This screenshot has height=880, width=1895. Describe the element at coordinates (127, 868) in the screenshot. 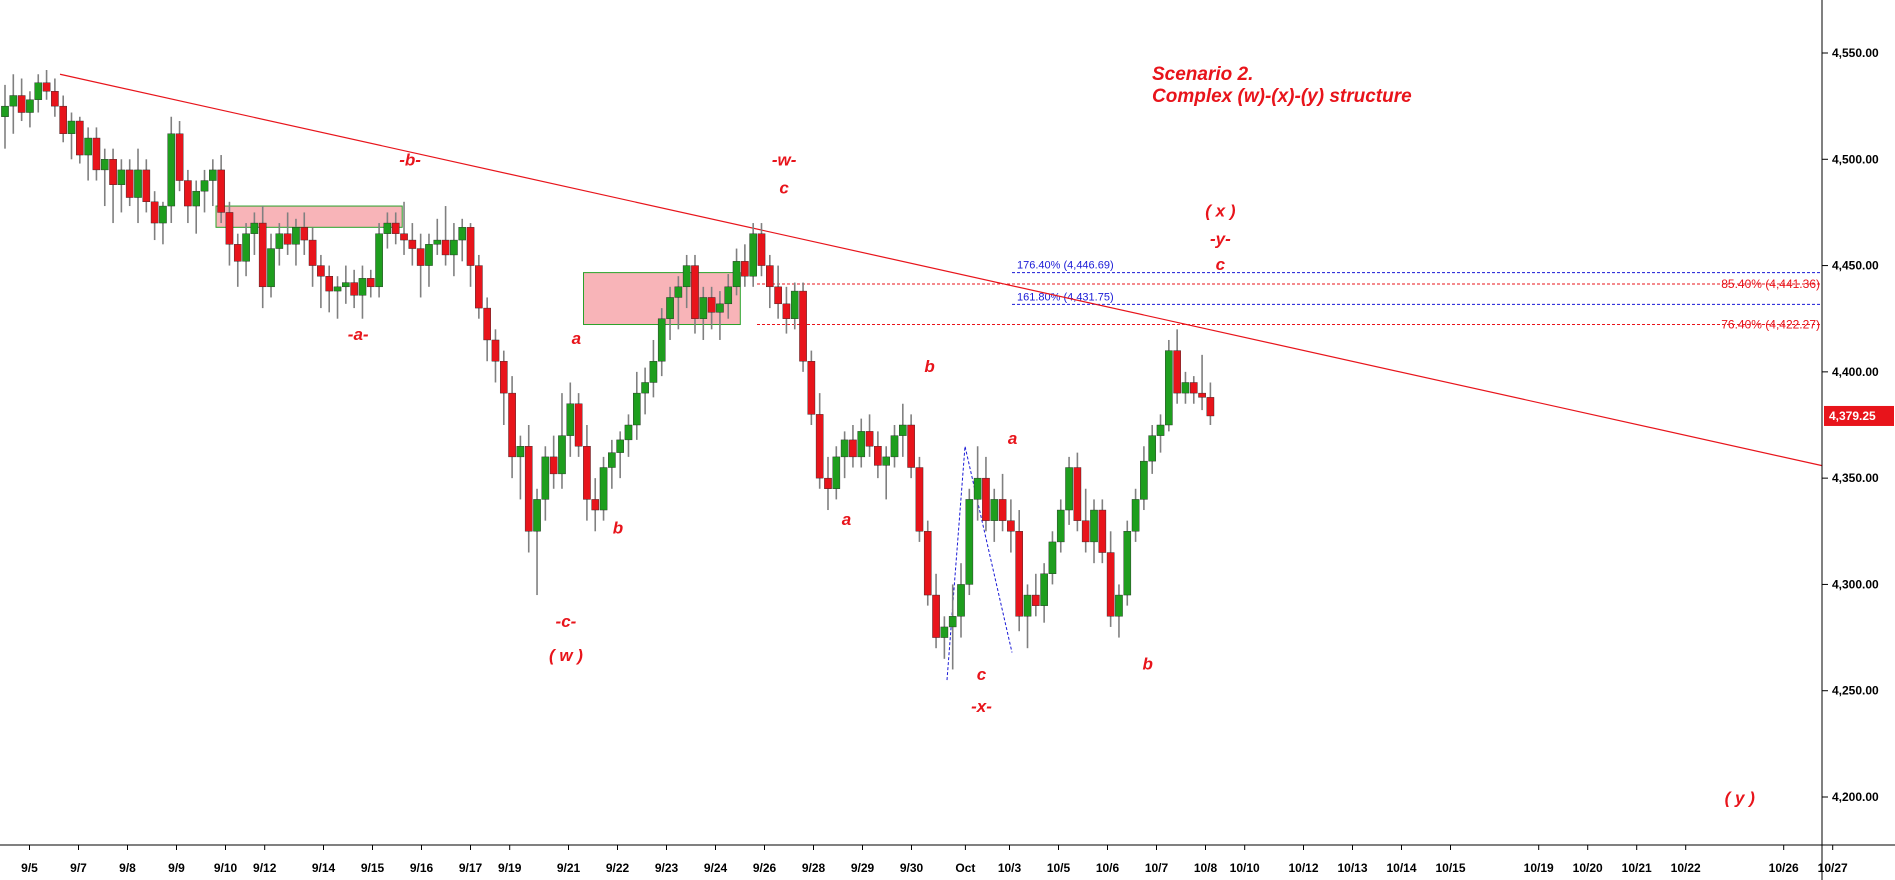

I see `x-tick-label: 9/8` at that location.